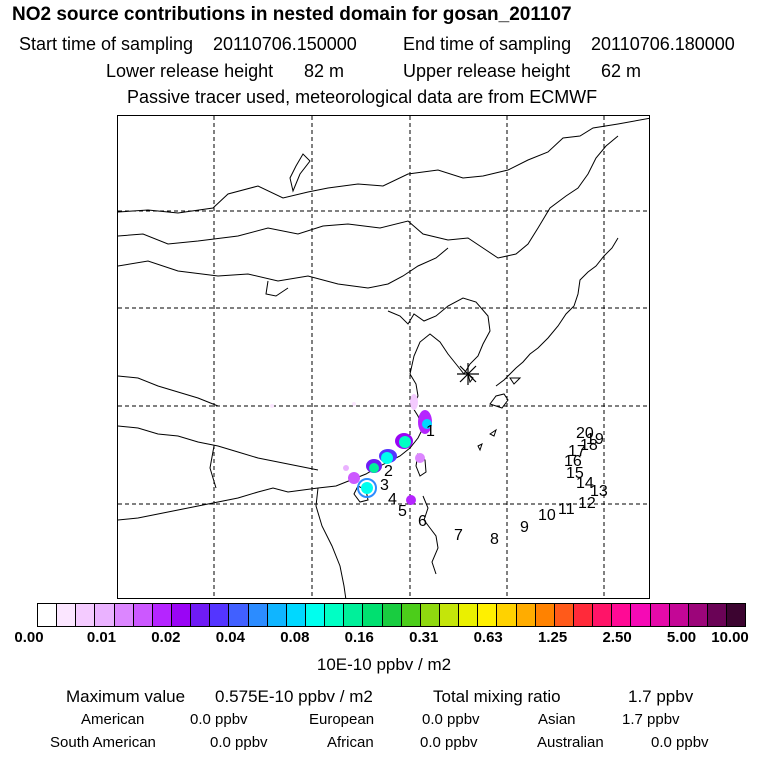 This screenshot has width=768, height=768. I want to click on region-name: Asian, so click(557, 719).